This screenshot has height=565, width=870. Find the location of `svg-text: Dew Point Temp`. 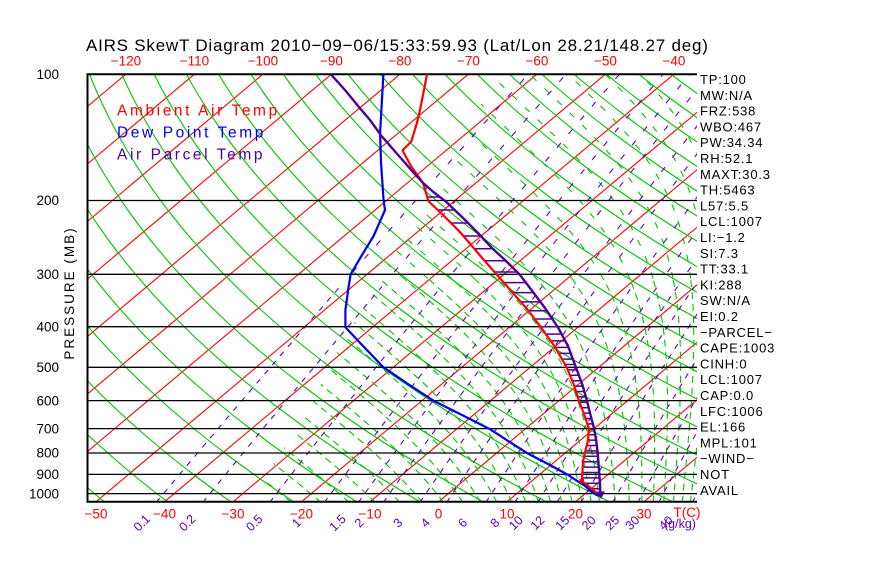

svg-text: Dew Point Temp is located at coordinates (191, 133).